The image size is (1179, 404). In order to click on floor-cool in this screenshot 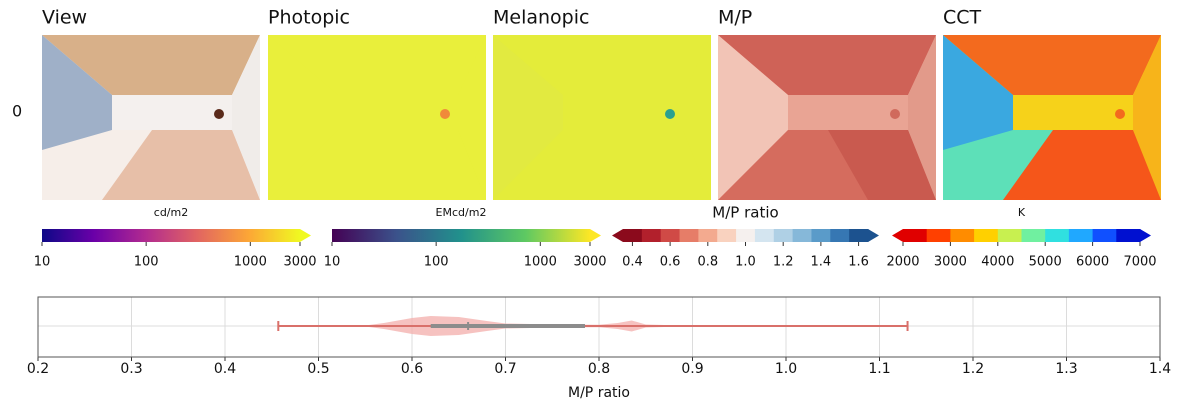, I will do `click(998, 165)`.